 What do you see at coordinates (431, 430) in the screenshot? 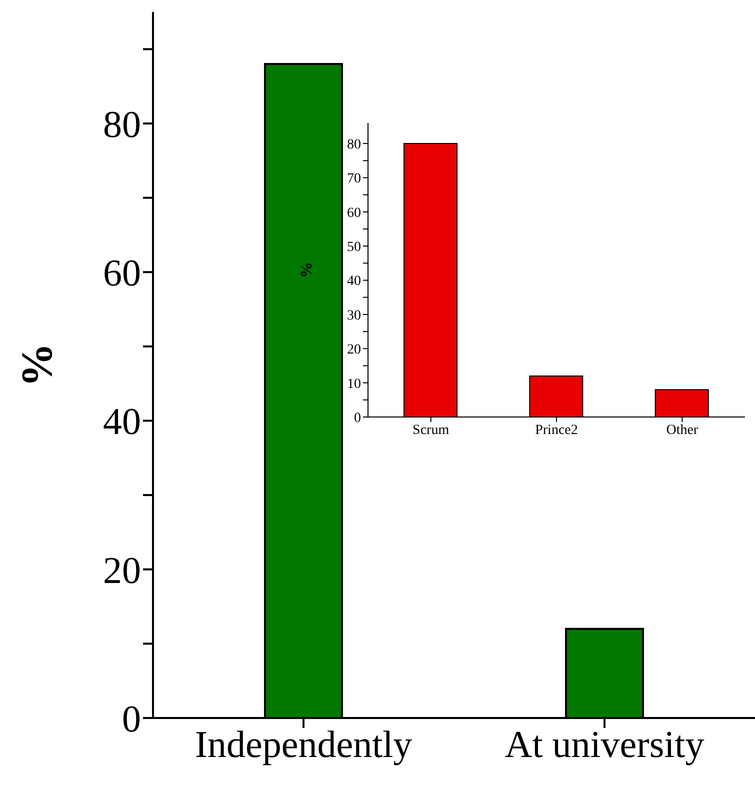
I see `x-tick-label: Scrum` at bounding box center [431, 430].